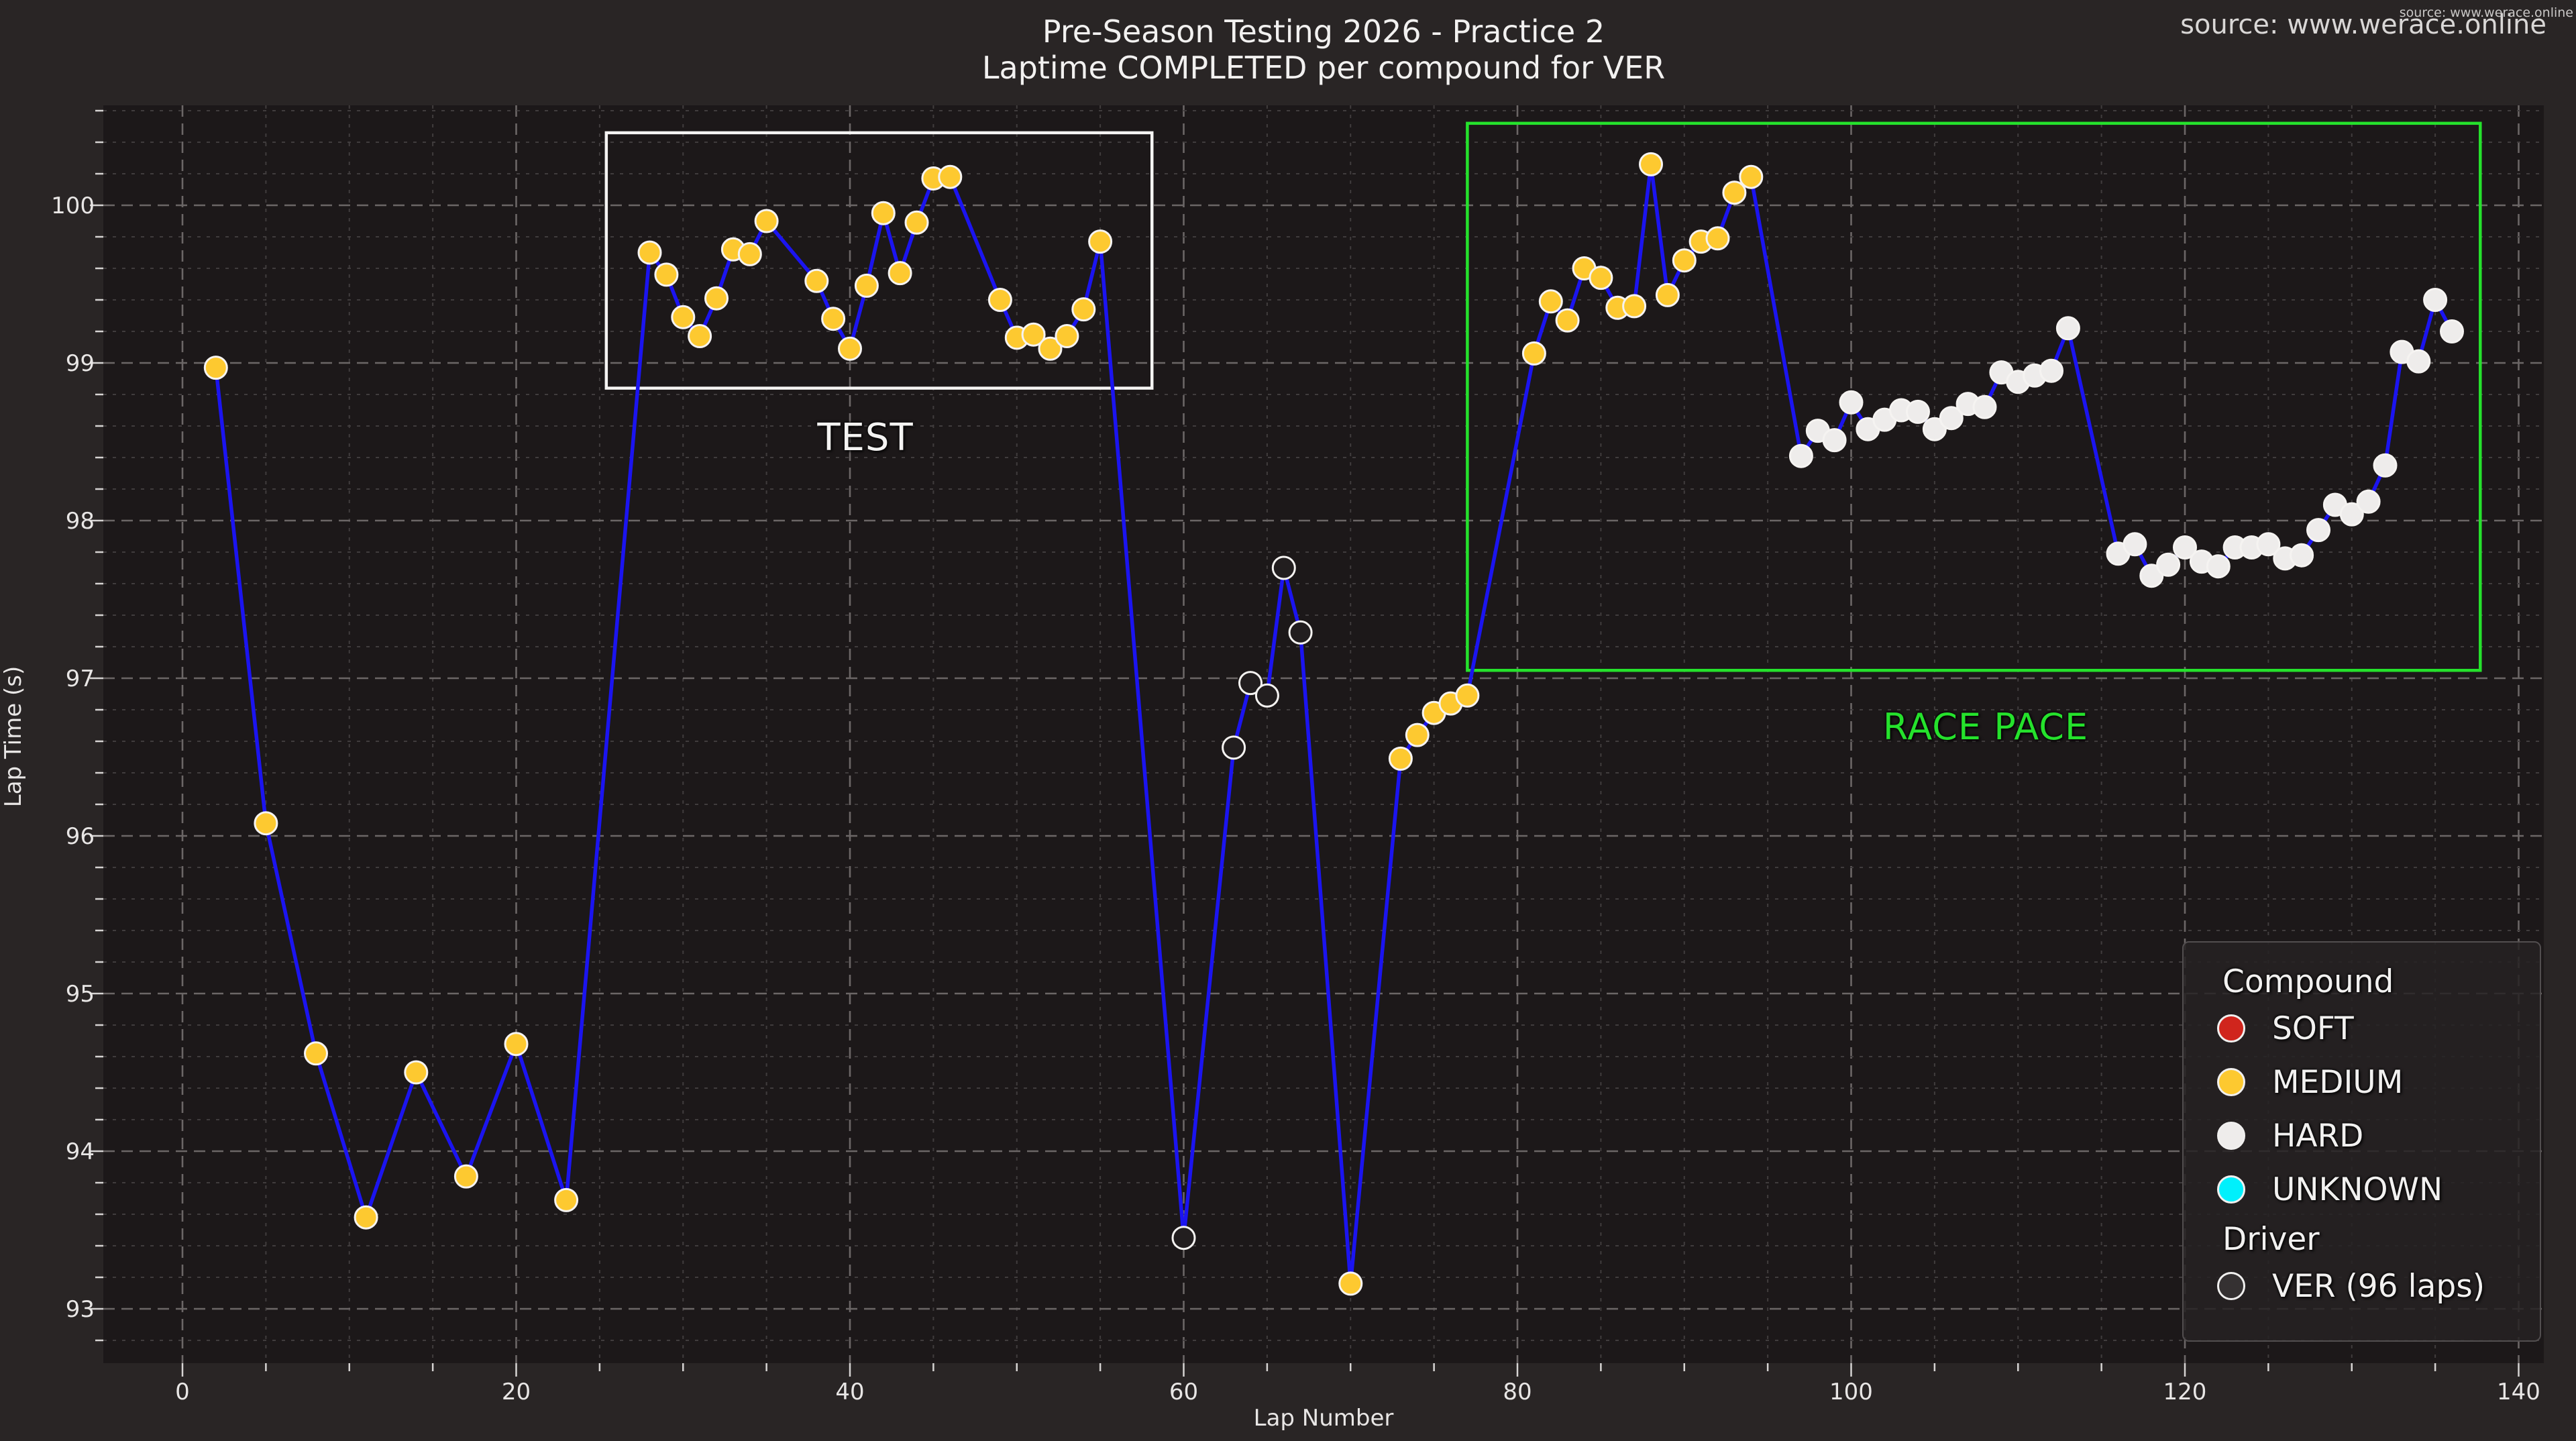  I want to click on y-tick-label: 94, so click(80, 1151).